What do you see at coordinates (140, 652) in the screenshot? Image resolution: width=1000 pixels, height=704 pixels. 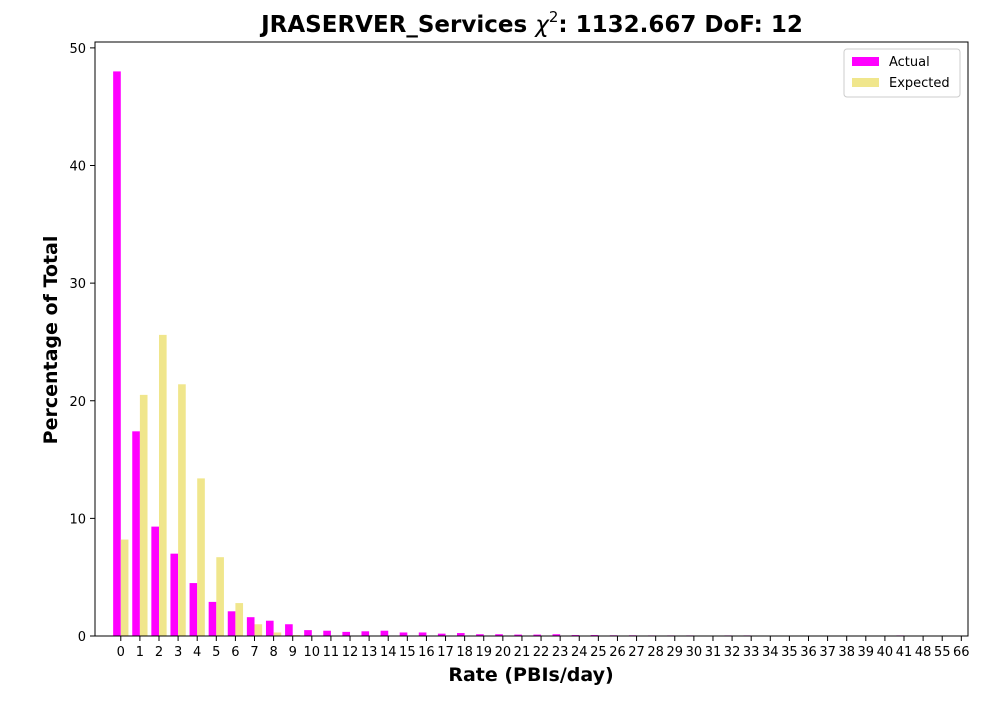 I see `x-tick-label-1: 1` at bounding box center [140, 652].